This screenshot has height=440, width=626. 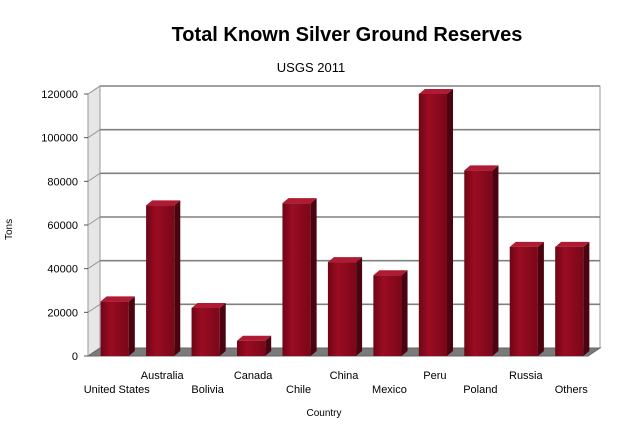 I want to click on y-tick-label: 60000, so click(x=62, y=226).